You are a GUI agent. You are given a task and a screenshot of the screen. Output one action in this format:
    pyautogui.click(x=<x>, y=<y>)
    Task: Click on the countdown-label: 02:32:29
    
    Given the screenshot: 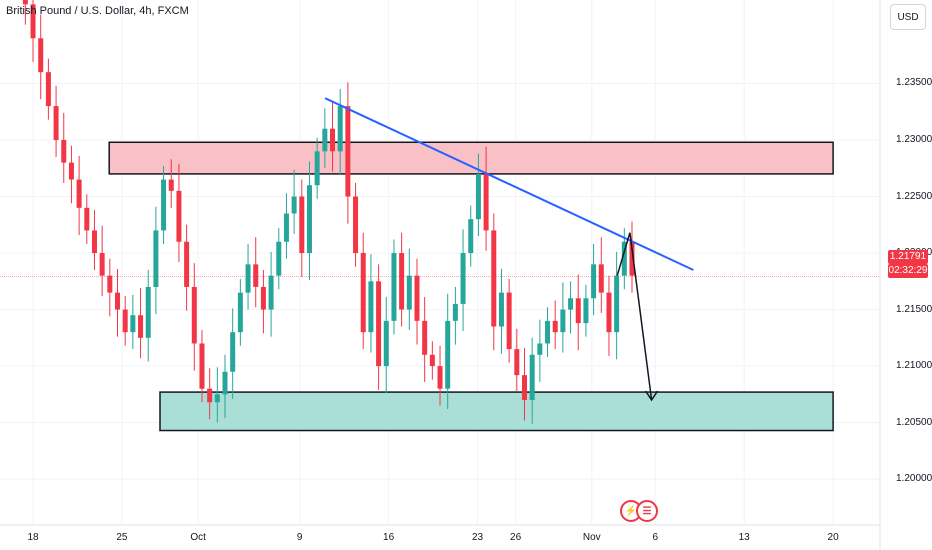 What is the action you would take?
    pyautogui.click(x=908, y=271)
    